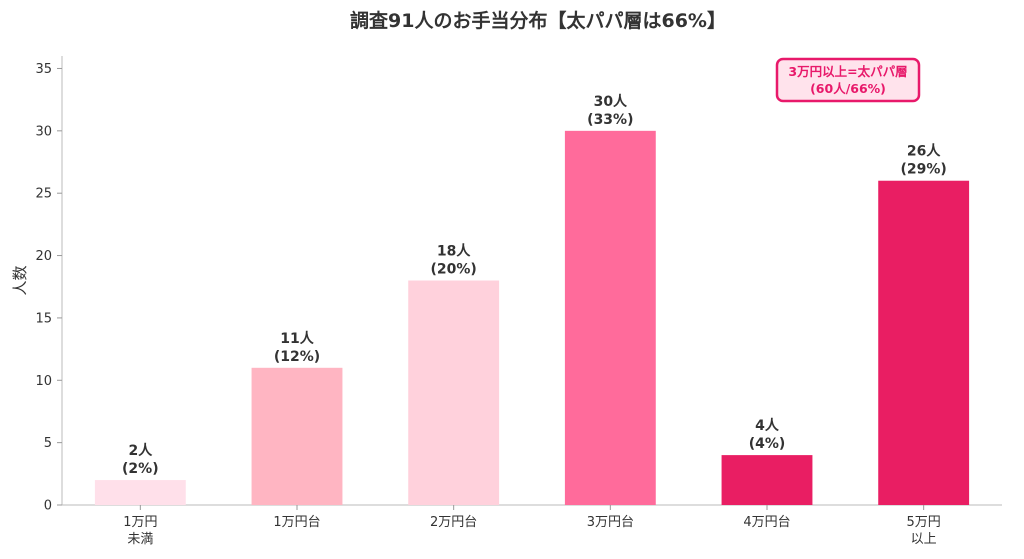 This screenshot has height=559, width=1024. I want to click on data-label: 30人(33%), so click(610, 110).